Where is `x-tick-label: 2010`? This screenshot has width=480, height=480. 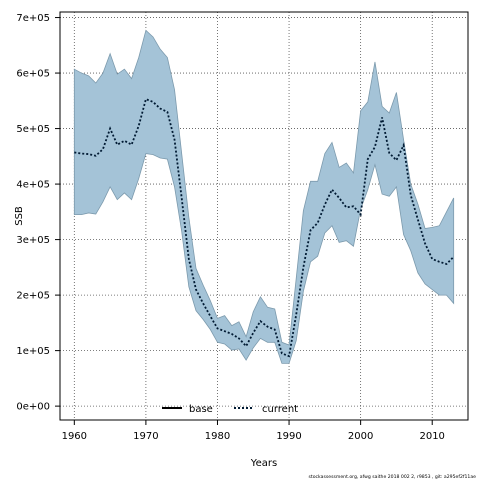
x-tick-label: 2010 is located at coordinates (431, 436).